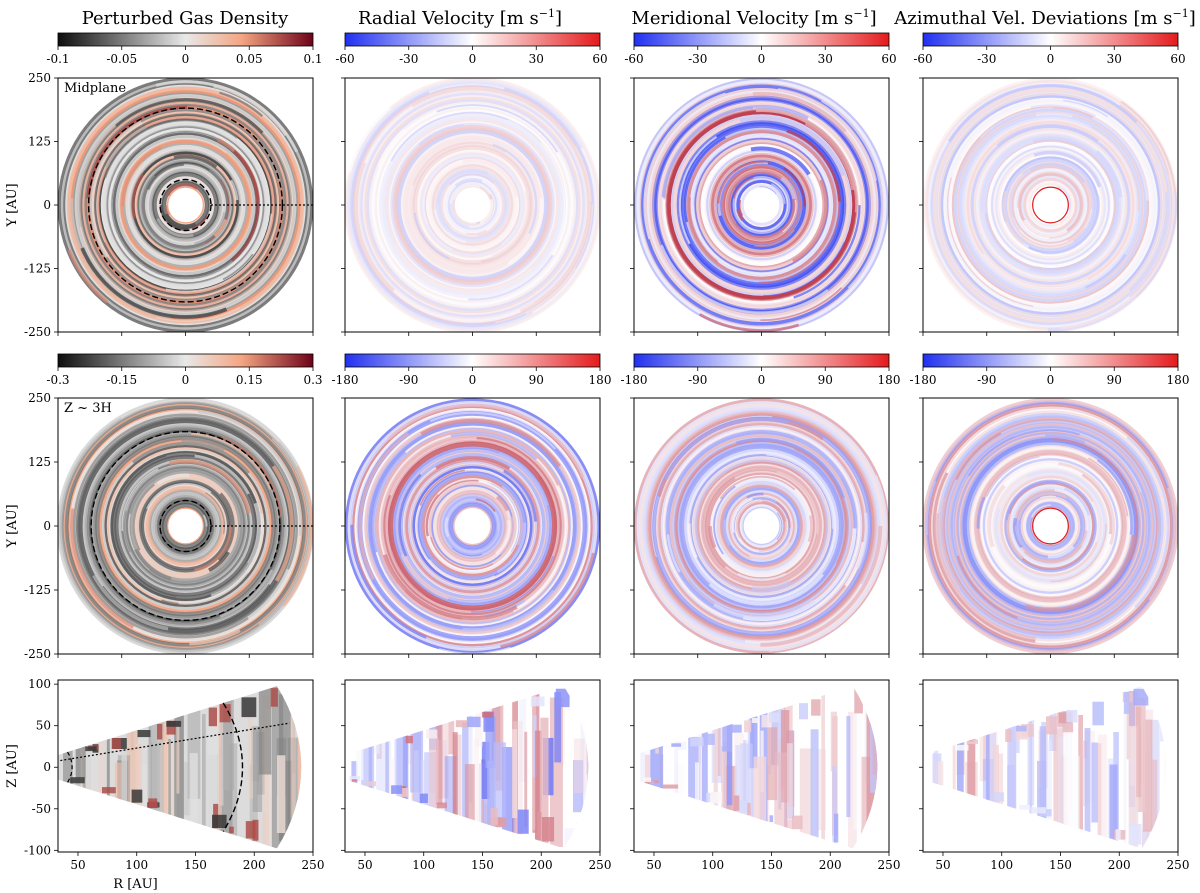 The image size is (1200, 893). What do you see at coordinates (12, 205) in the screenshot?
I see `y-axis-label: Y [AU]` at bounding box center [12, 205].